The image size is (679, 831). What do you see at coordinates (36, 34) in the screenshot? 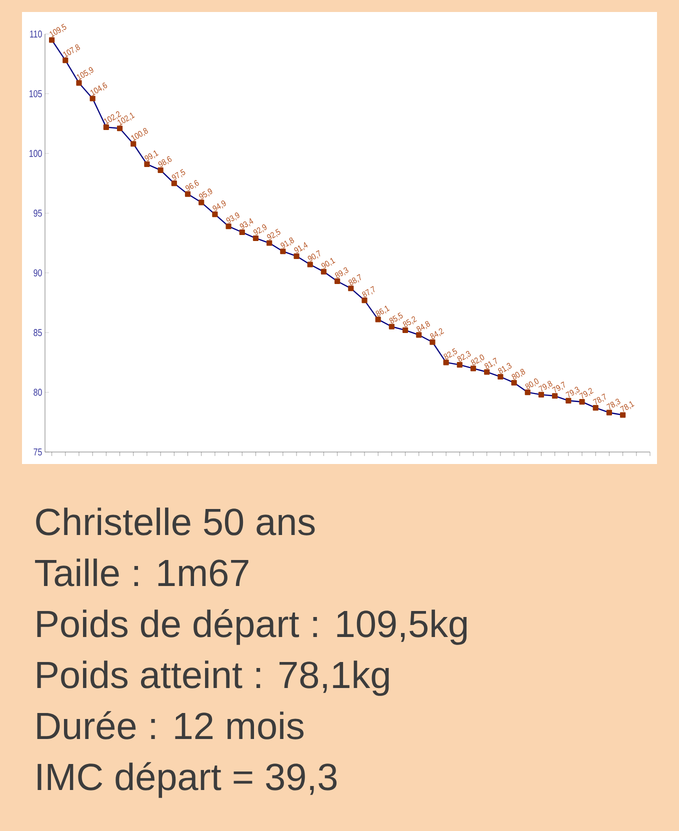
I see `y-tick-label: 110` at bounding box center [36, 34].